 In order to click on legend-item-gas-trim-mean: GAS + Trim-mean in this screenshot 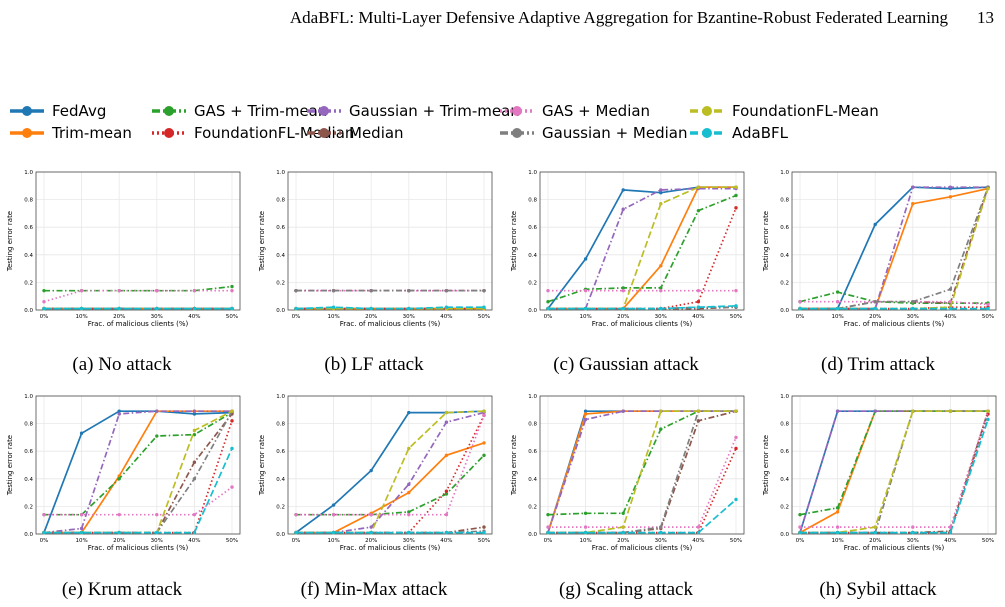, I will do `click(238, 111)`.